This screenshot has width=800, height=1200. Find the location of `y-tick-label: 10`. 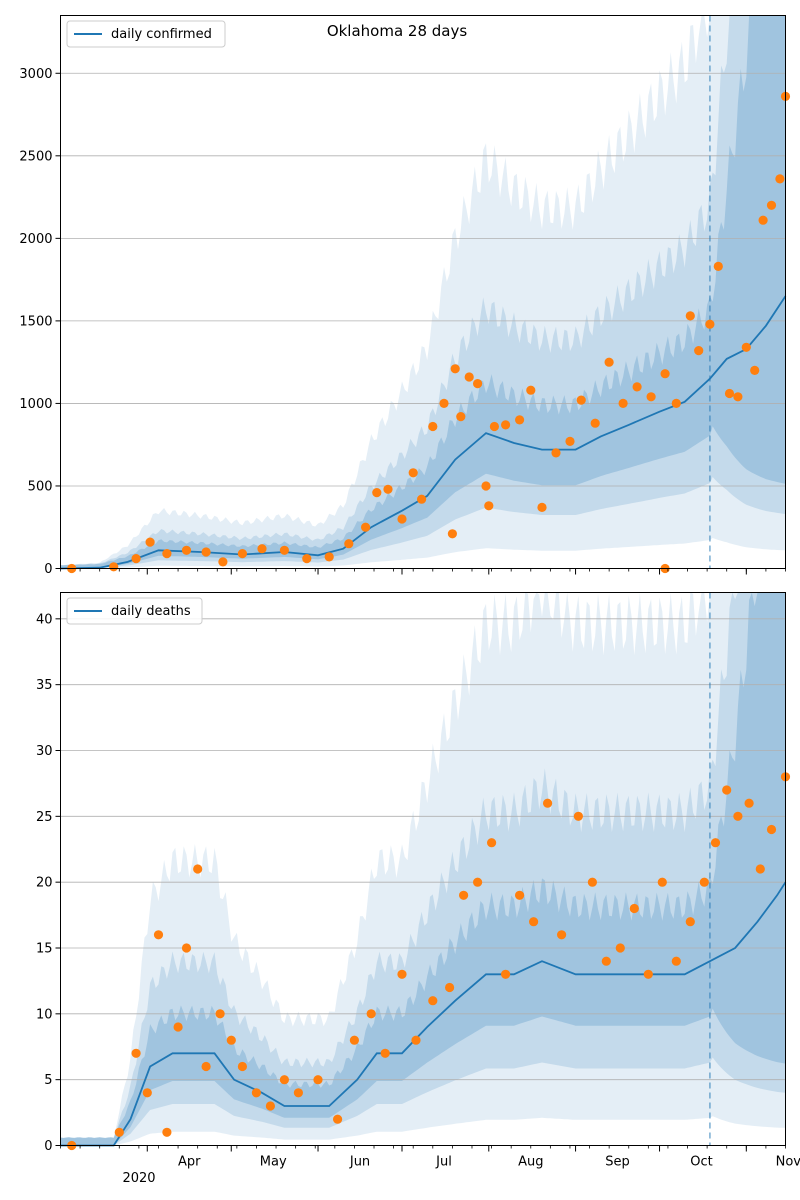

y-tick-label: 10 is located at coordinates (44, 1014).